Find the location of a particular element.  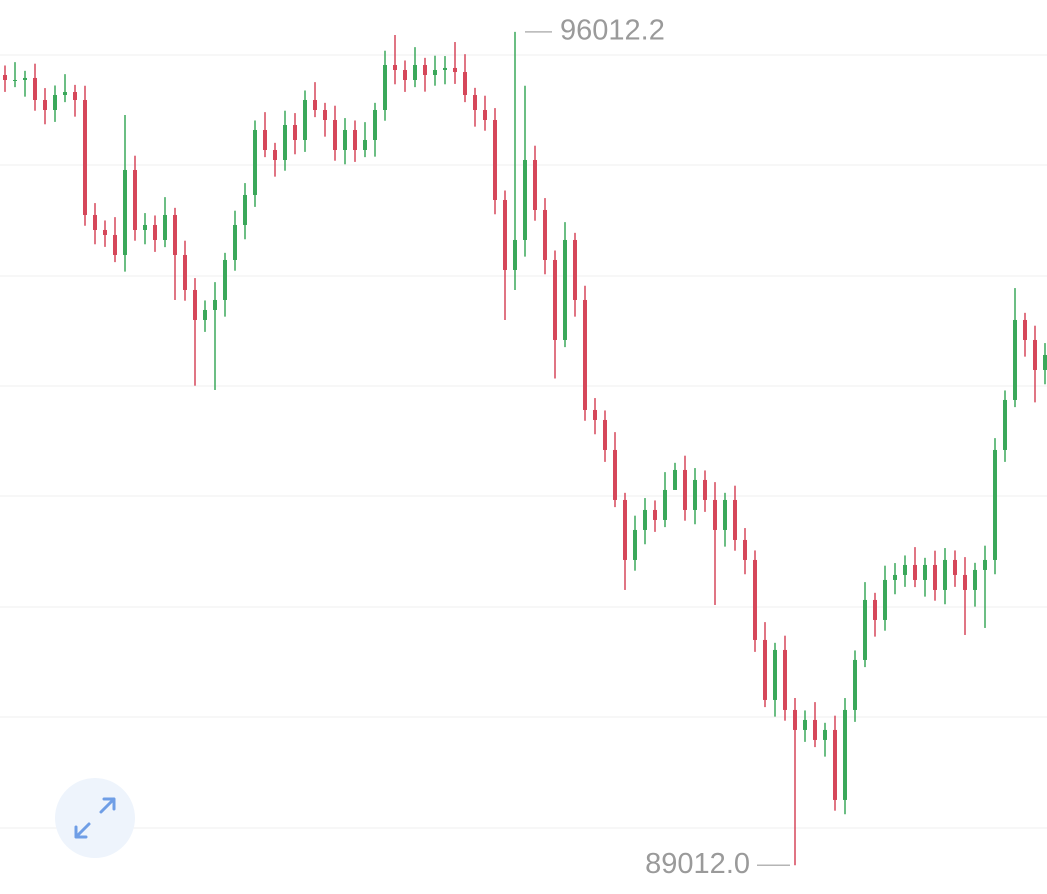

expand-button-bg is located at coordinates (95, 818).